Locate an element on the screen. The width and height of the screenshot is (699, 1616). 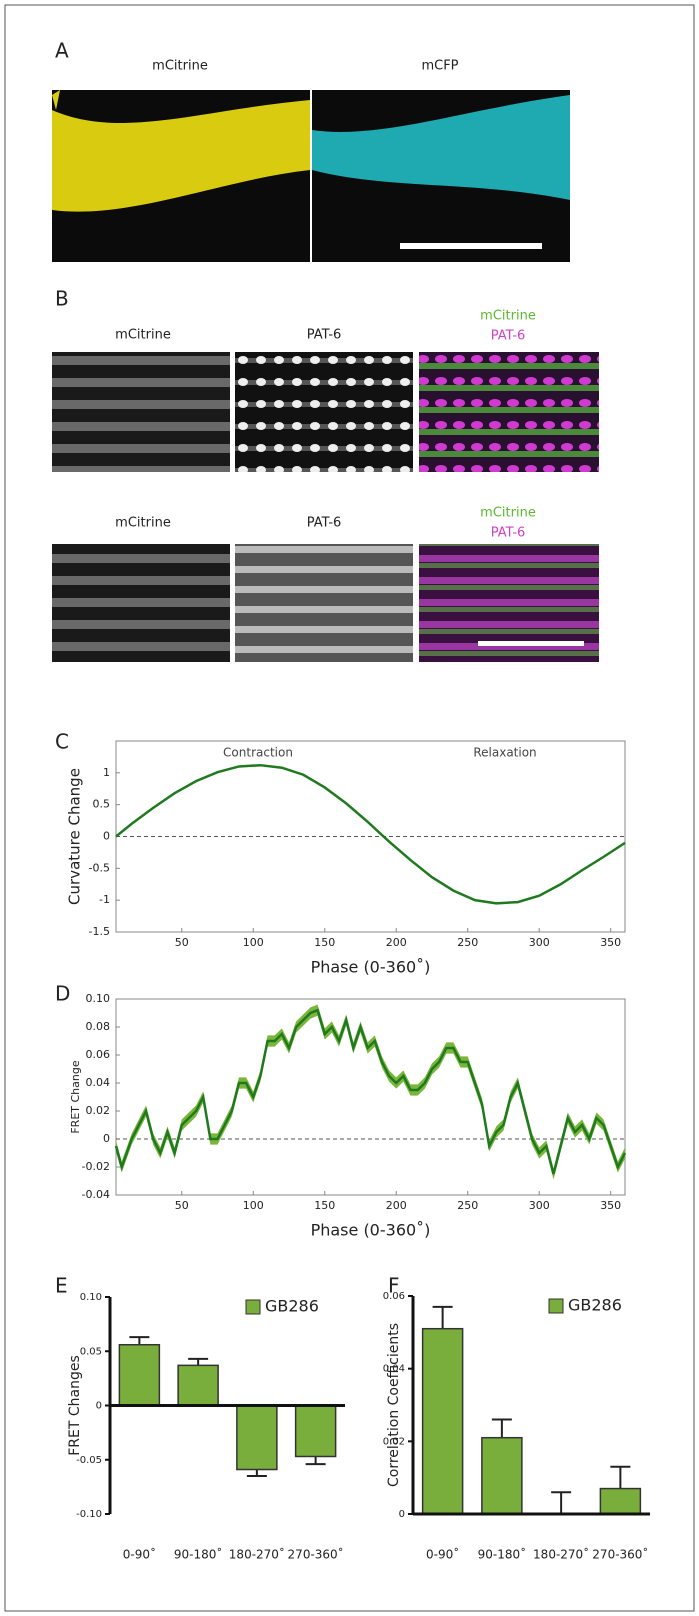
y-axis-label: Correlation Coefficients is located at coordinates (394, 1405).